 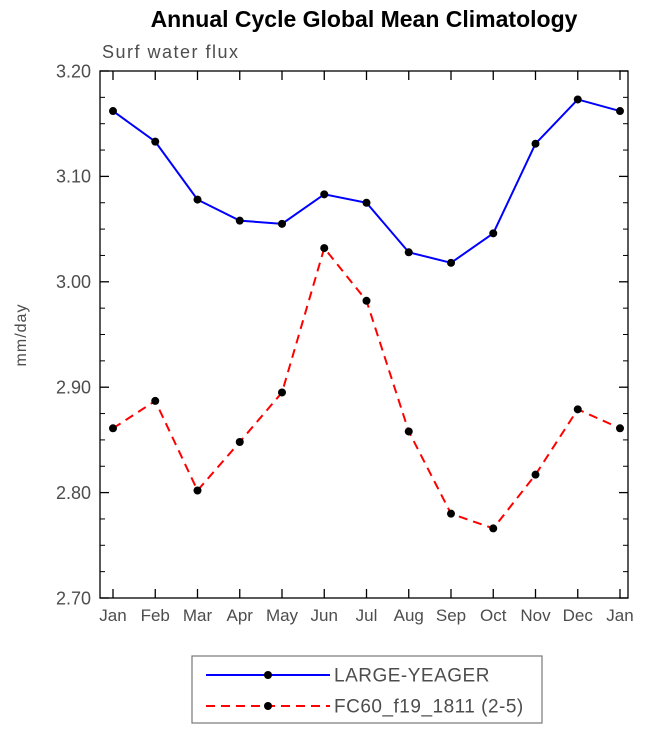 What do you see at coordinates (73, 388) in the screenshot?
I see `y-tick-label: 2.90` at bounding box center [73, 388].